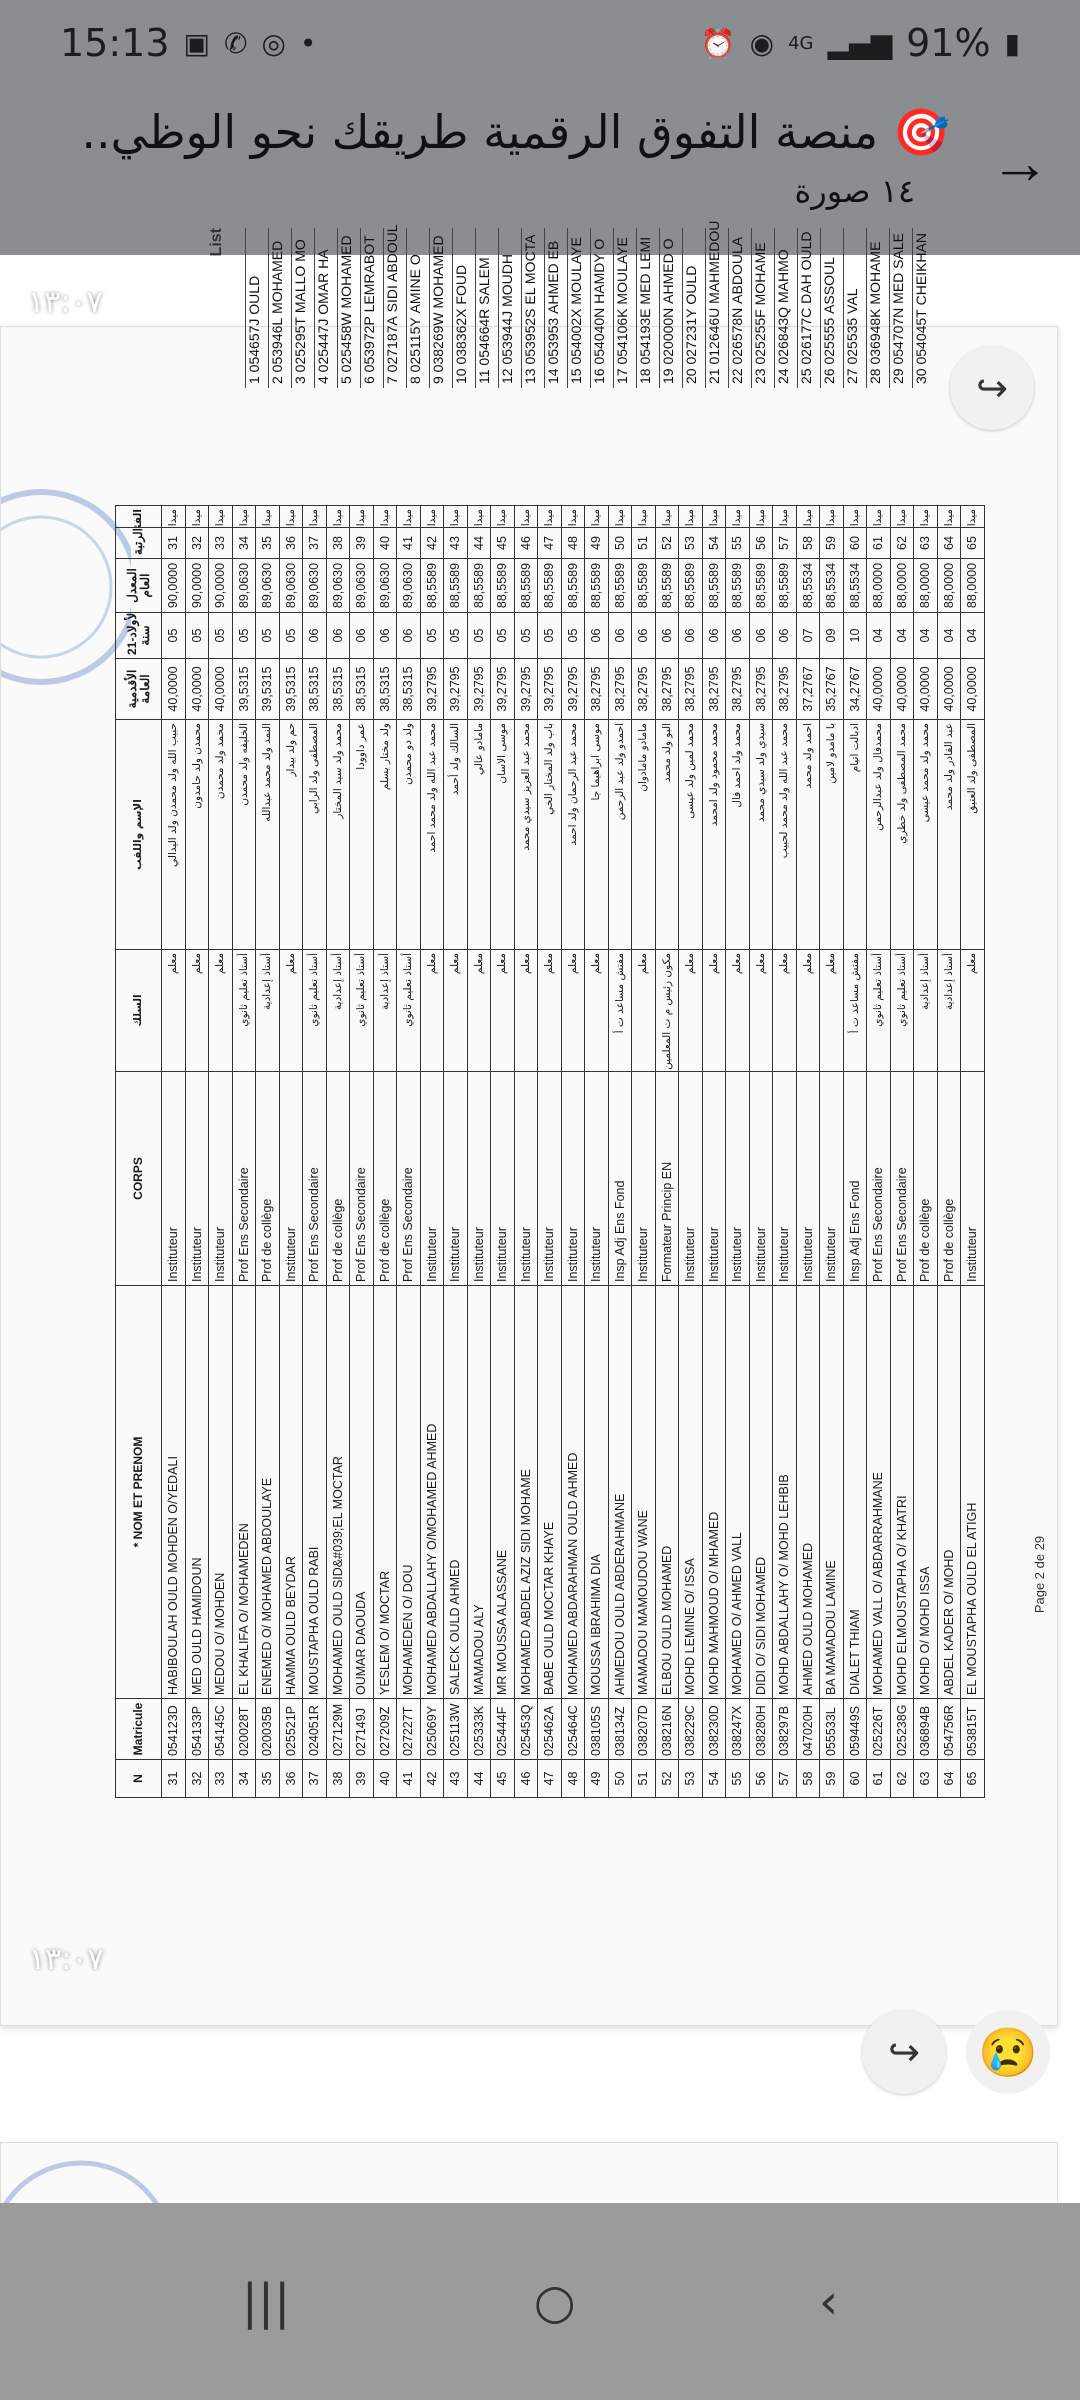 Image resolution: width=1080 pixels, height=2400 pixels. Describe the element at coordinates (737, 270) in the screenshot. I see `row-name: ABDOULA` at that location.